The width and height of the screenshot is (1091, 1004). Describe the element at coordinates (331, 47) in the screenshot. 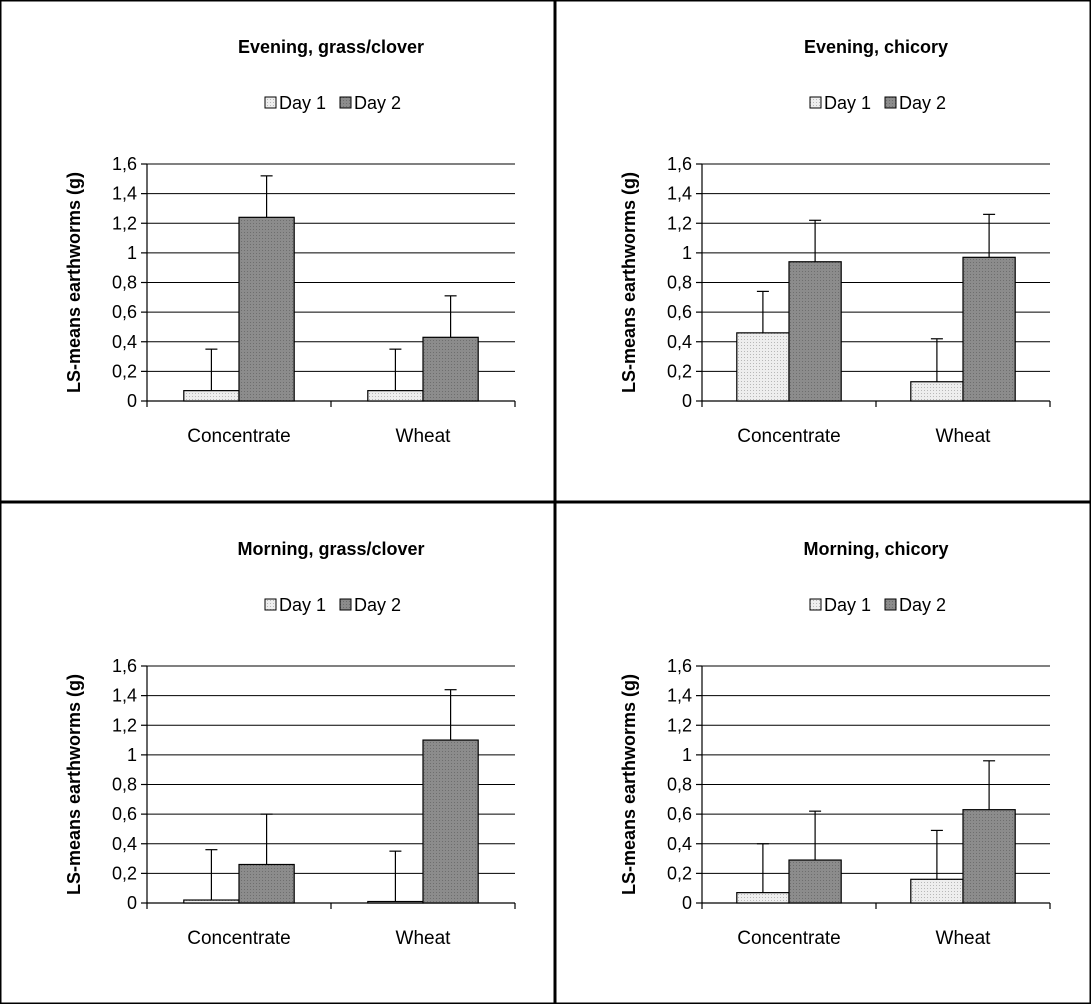

I see `chart-title: Evening, grass/clover` at that location.